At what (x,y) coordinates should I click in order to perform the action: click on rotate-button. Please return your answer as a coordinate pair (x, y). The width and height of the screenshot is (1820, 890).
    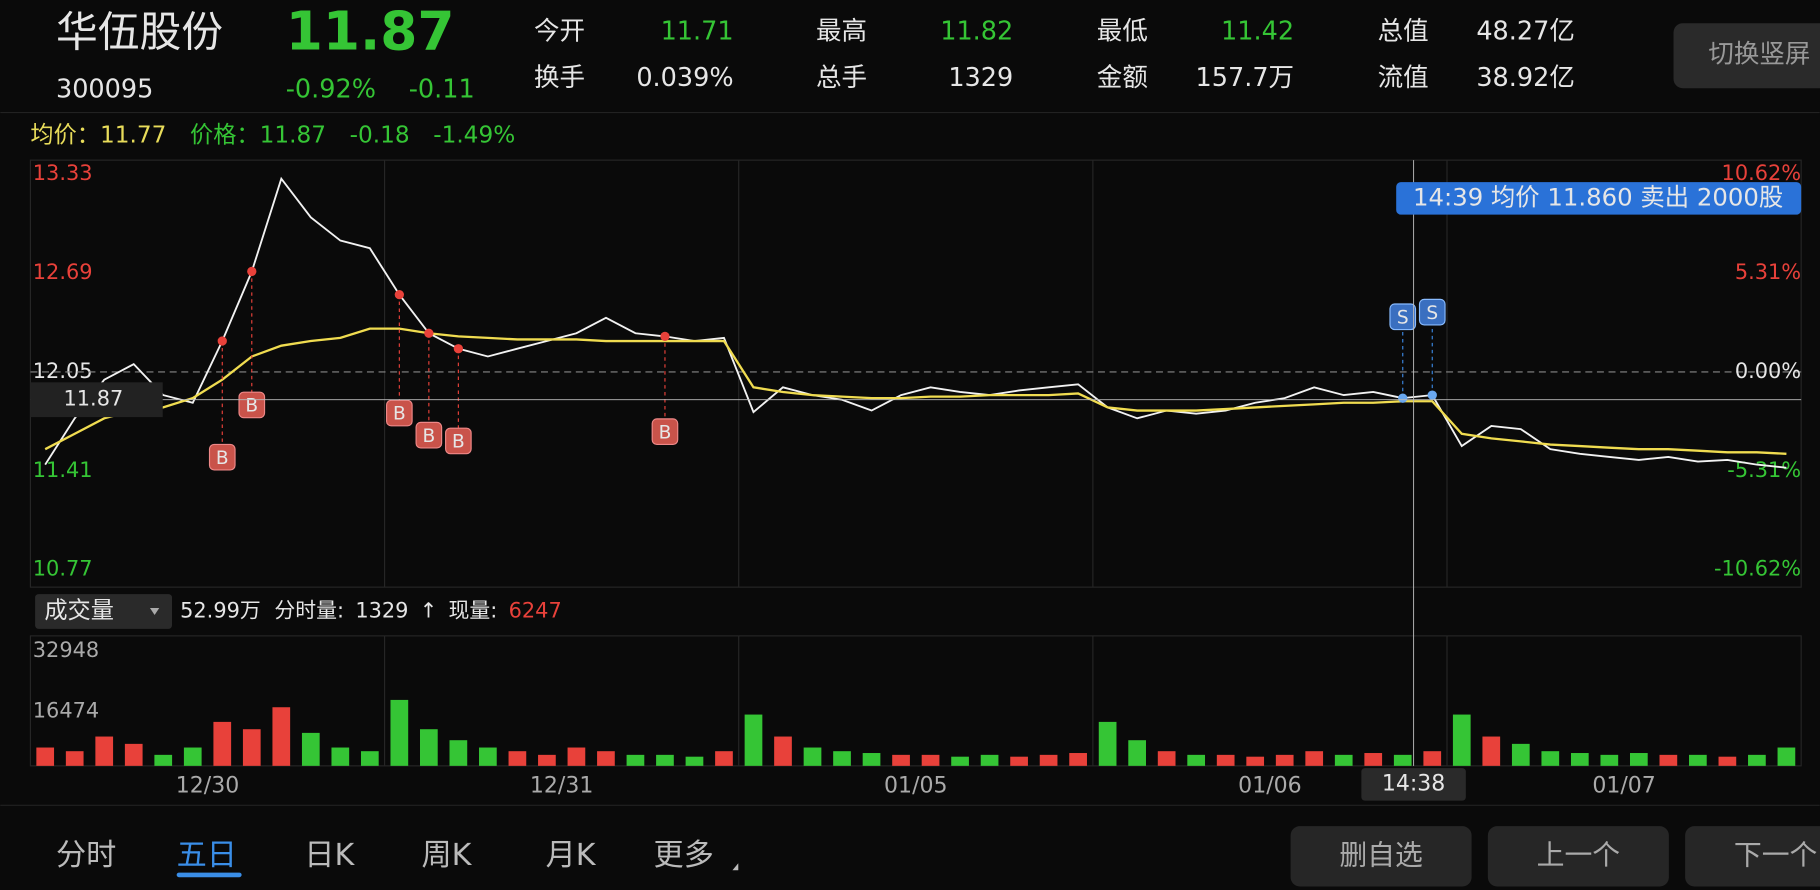
    Looking at the image, I should click on (1746, 56).